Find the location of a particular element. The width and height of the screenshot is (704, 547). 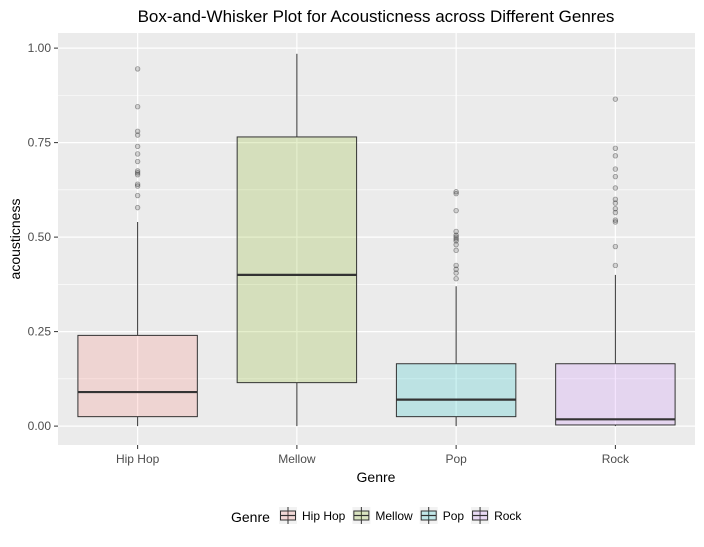

y-tick-label: 0.75 is located at coordinates (40, 143).